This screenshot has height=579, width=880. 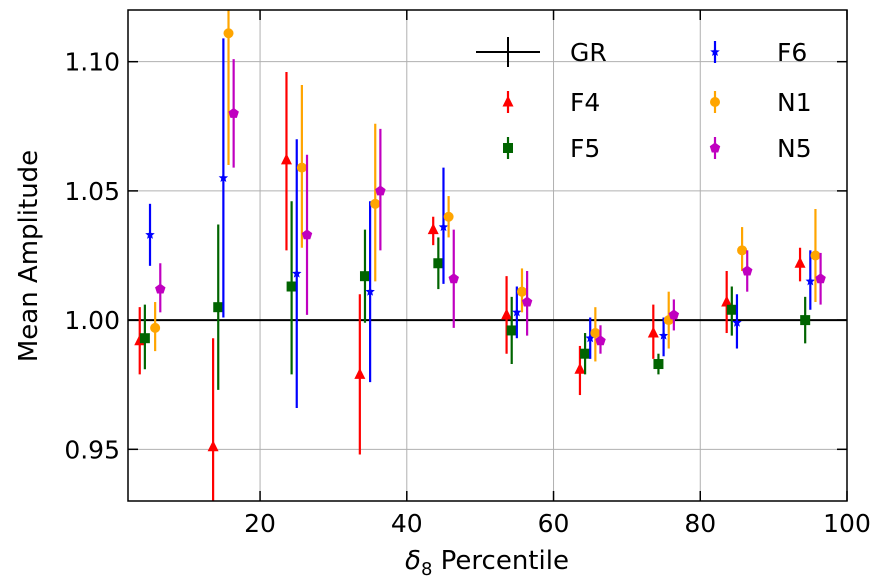 I want to click on x-axis-title-symbol: δ, so click(x=413, y=561).